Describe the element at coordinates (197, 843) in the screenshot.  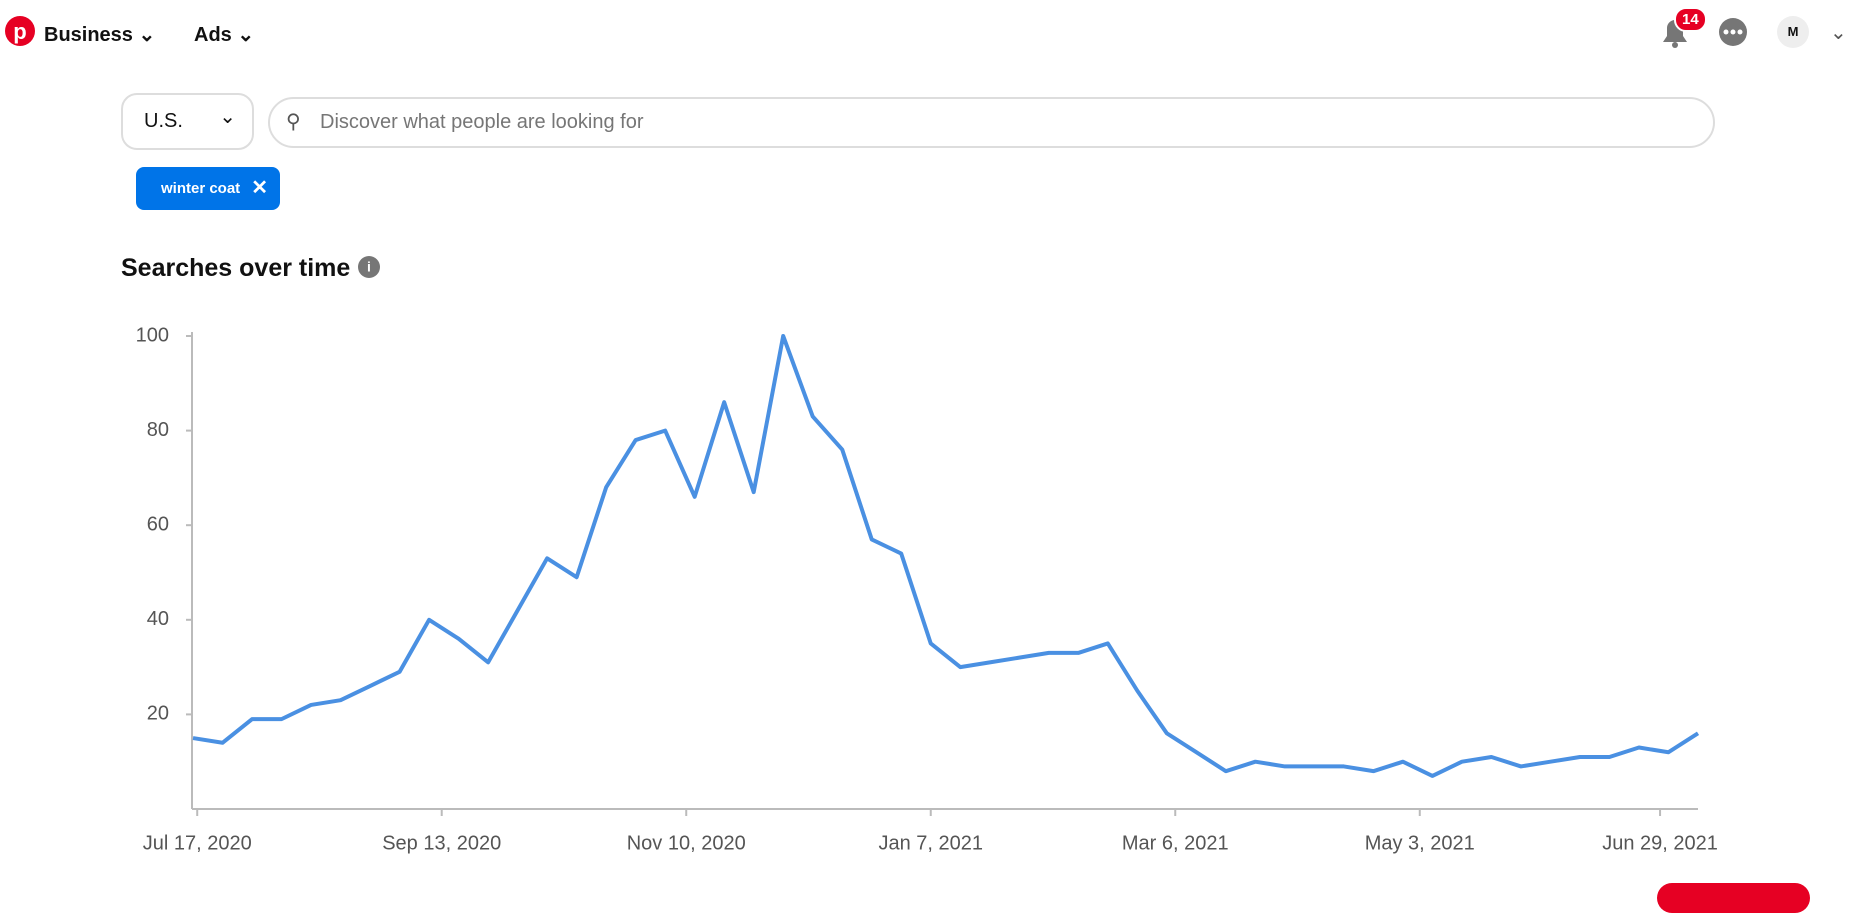
I see `x-tick-label: Jul 17, 2020` at that location.